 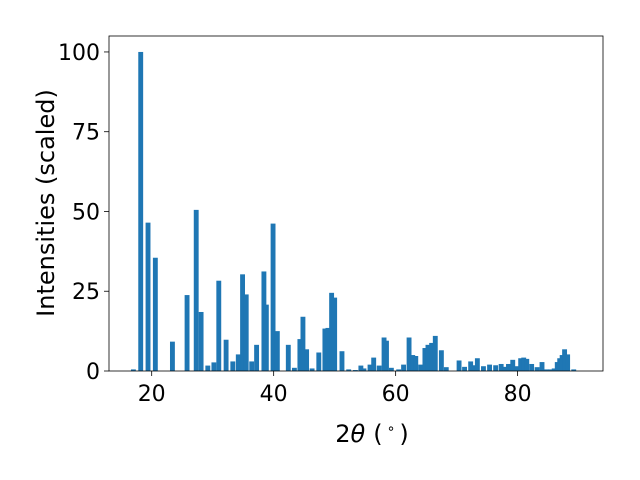 I want to click on y-tick-label: 0, so click(x=93, y=372).